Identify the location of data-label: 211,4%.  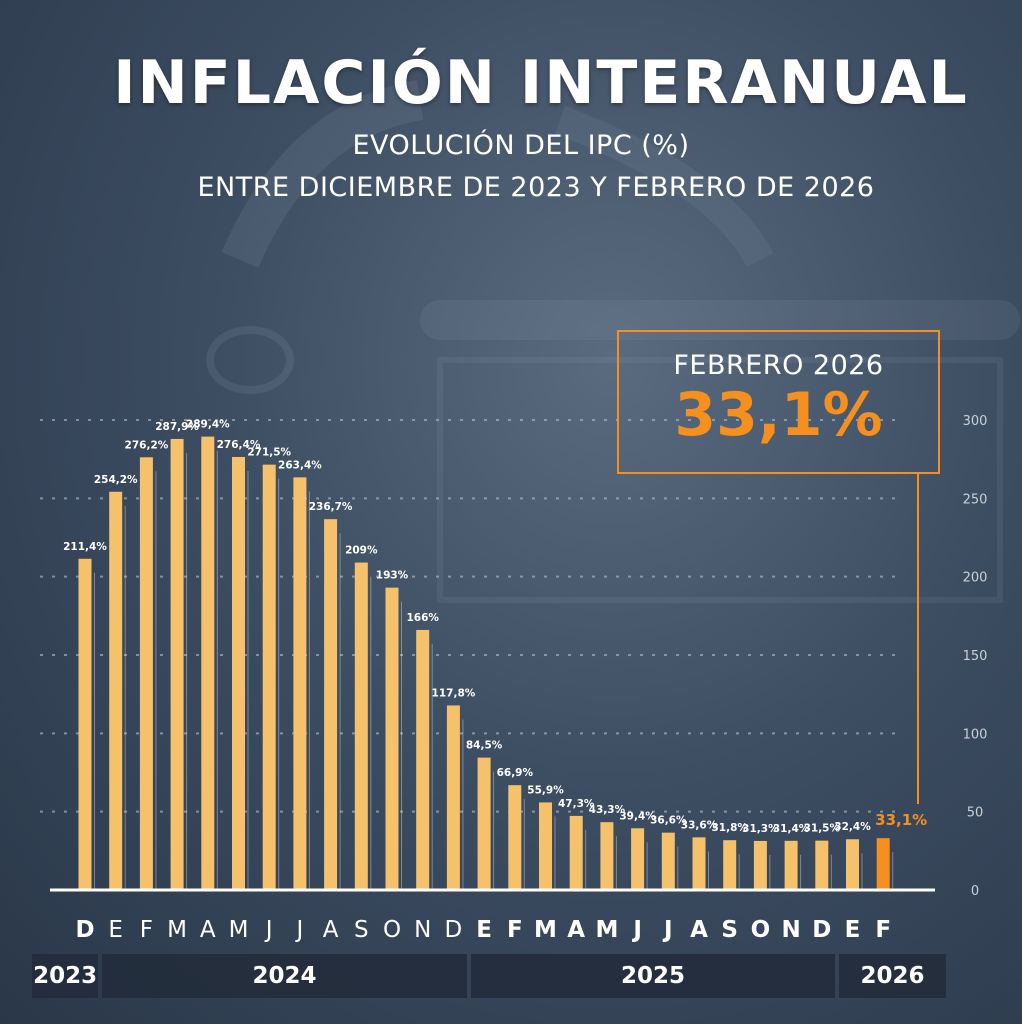
(85, 547).